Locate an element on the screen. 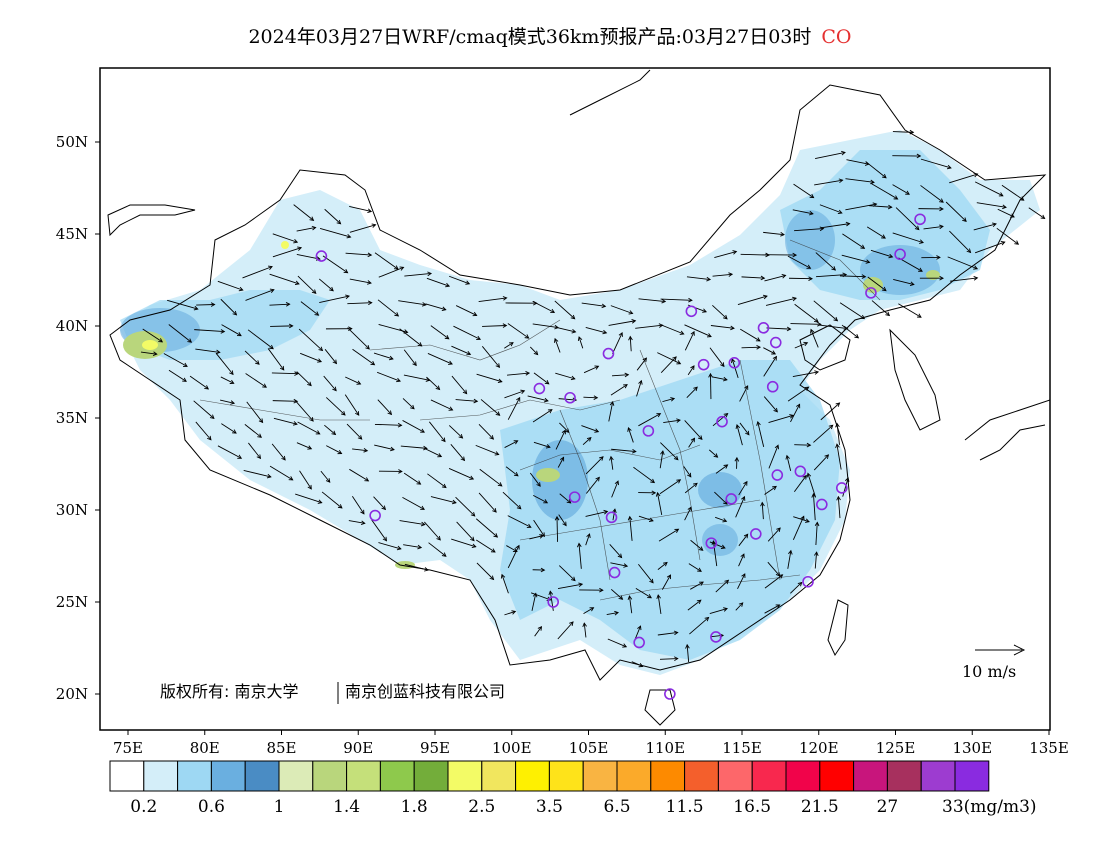  latitude-axis: 50N 45N 40N 35N 30N 25N 20N is located at coordinates (78, 418).